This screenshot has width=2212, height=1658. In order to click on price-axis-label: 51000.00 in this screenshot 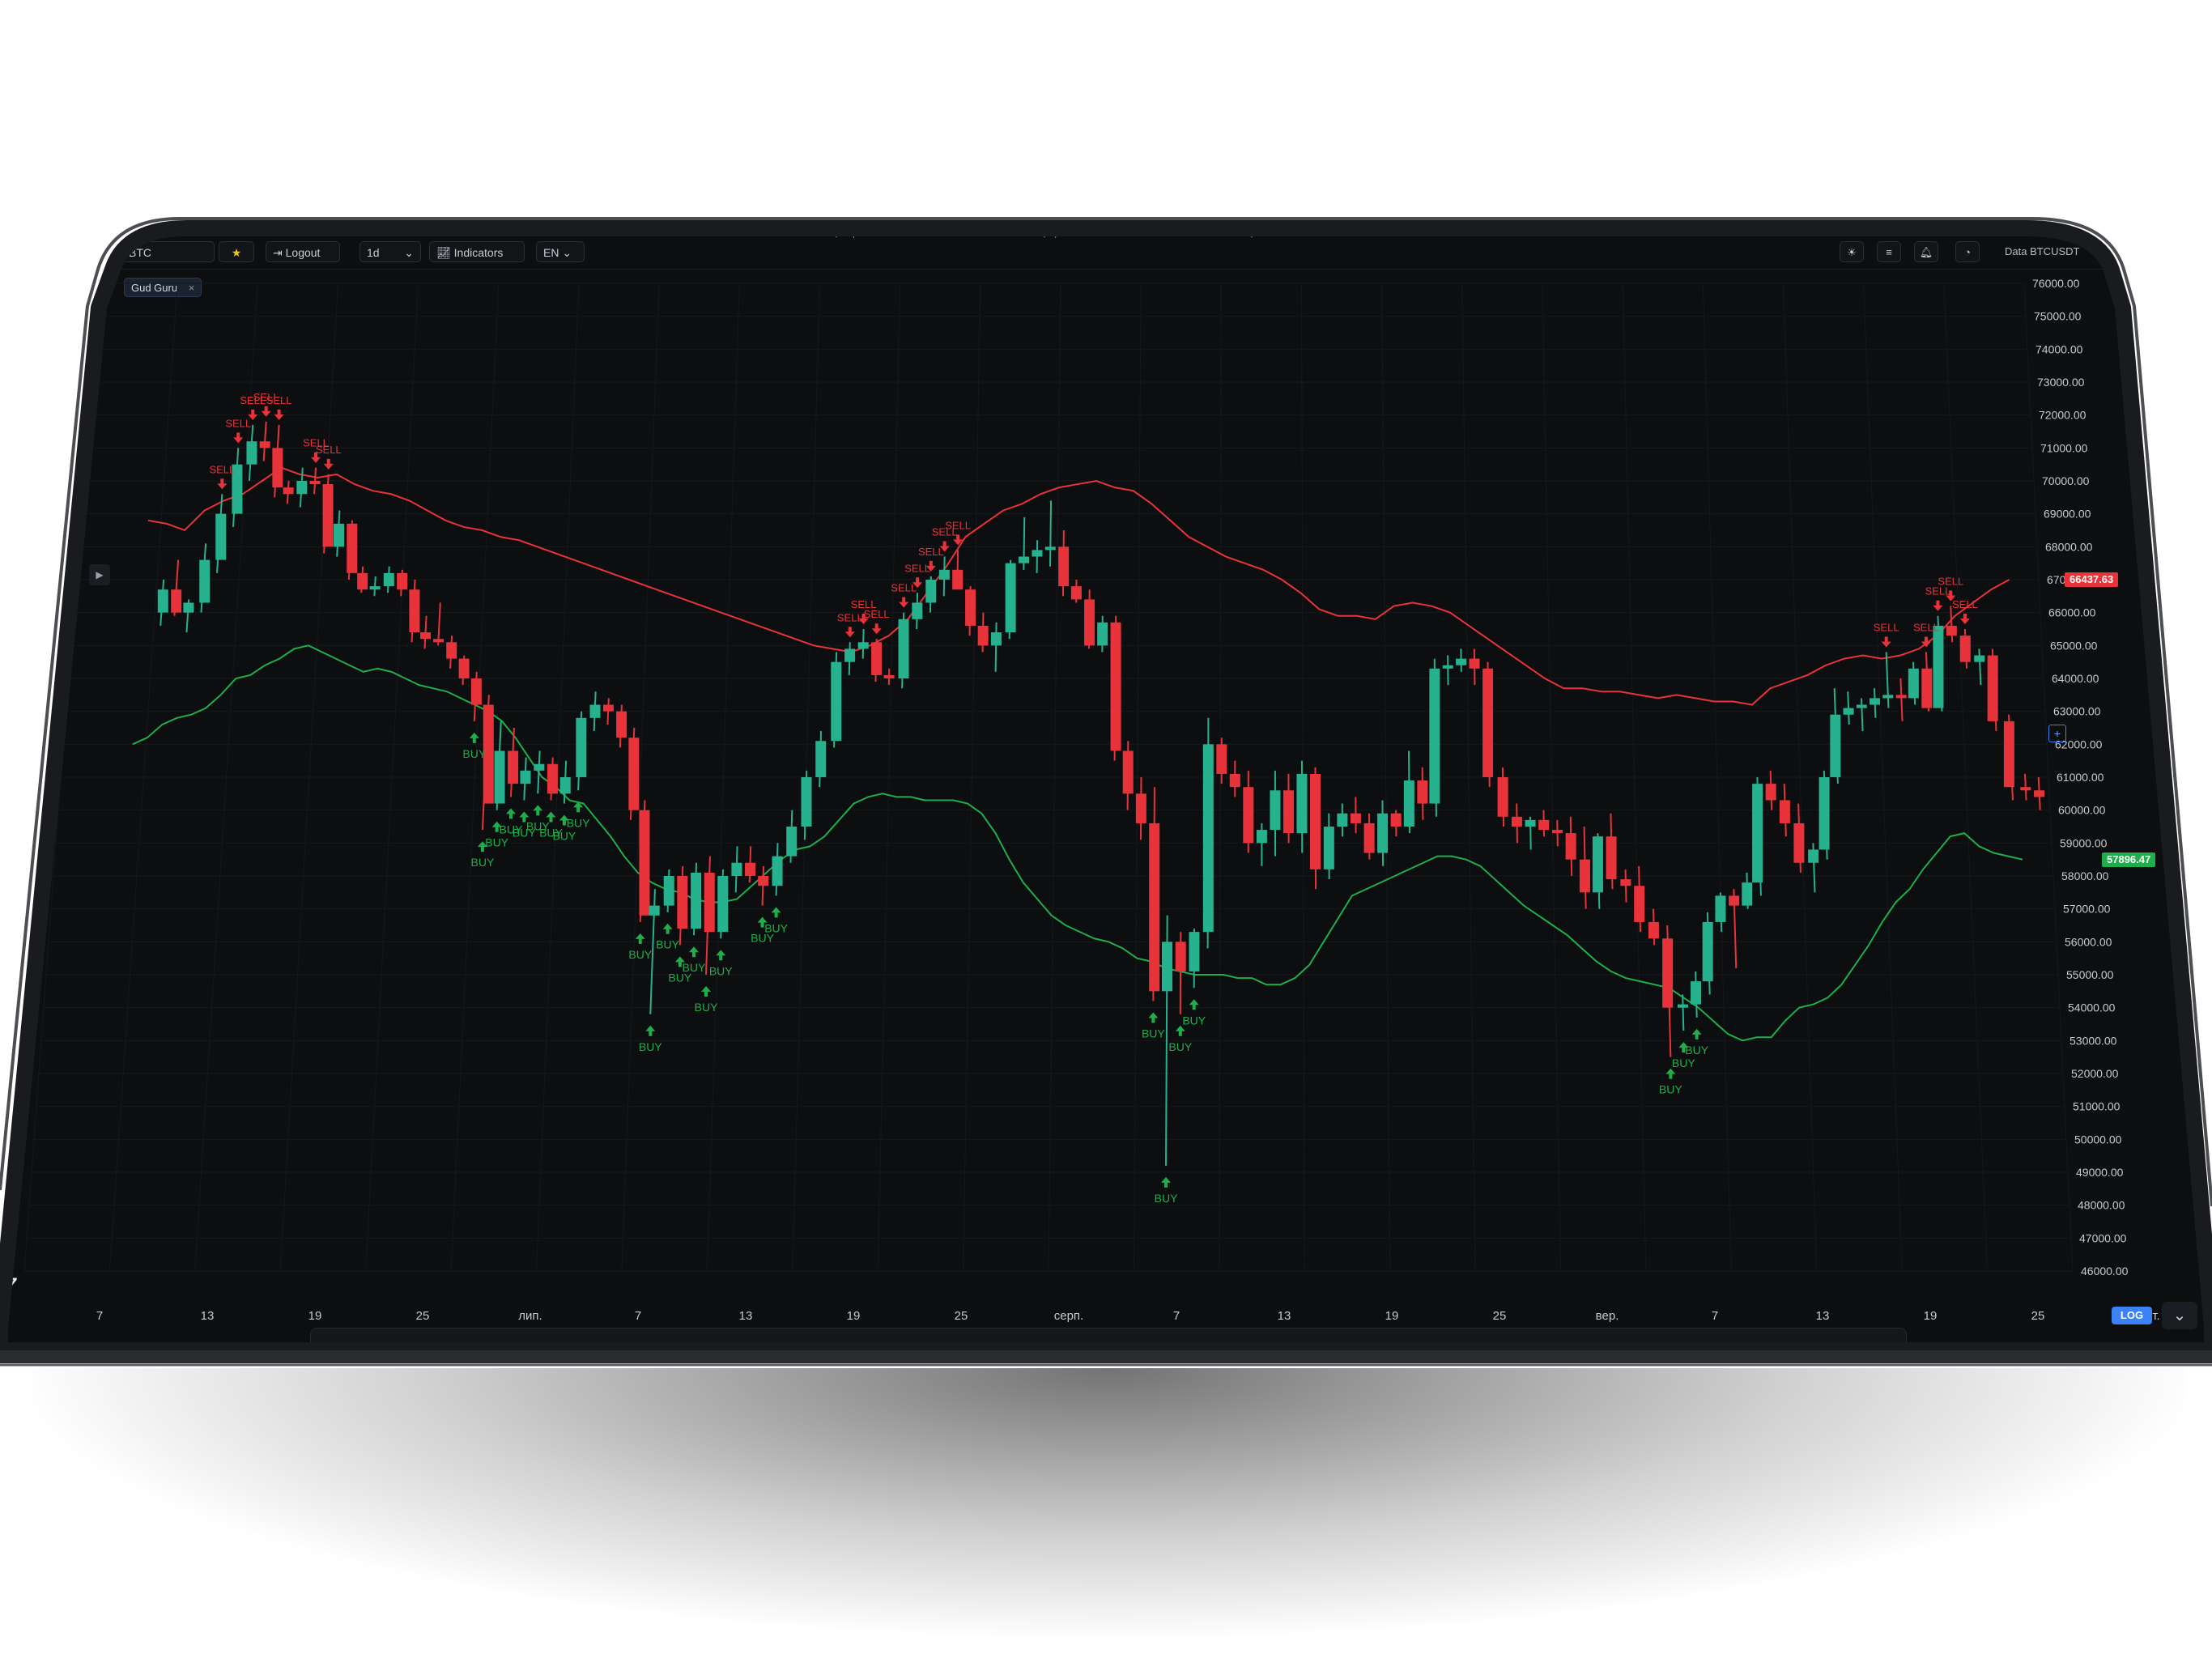, I will do `click(2097, 1106)`.